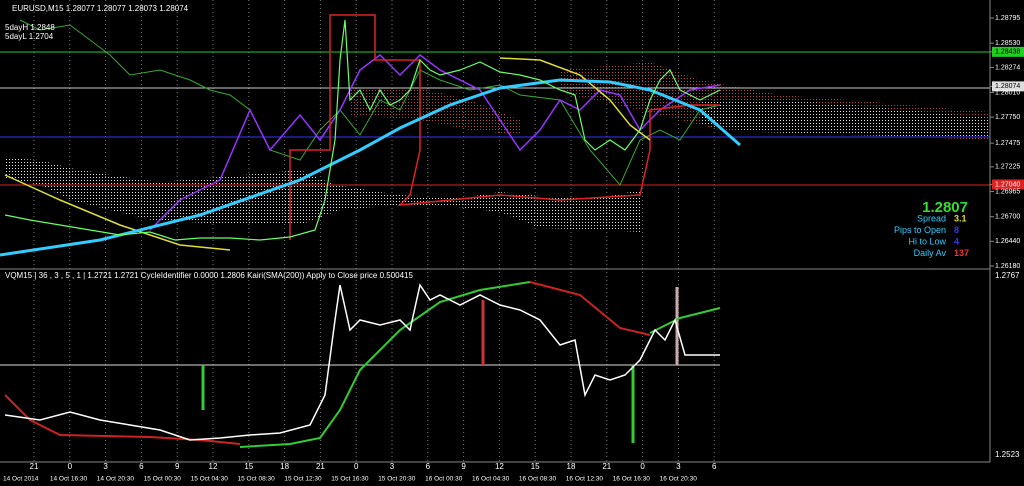  Describe the element at coordinates (632, 479) in the screenshot. I see `date-label: 16 Oct 16:30` at that location.